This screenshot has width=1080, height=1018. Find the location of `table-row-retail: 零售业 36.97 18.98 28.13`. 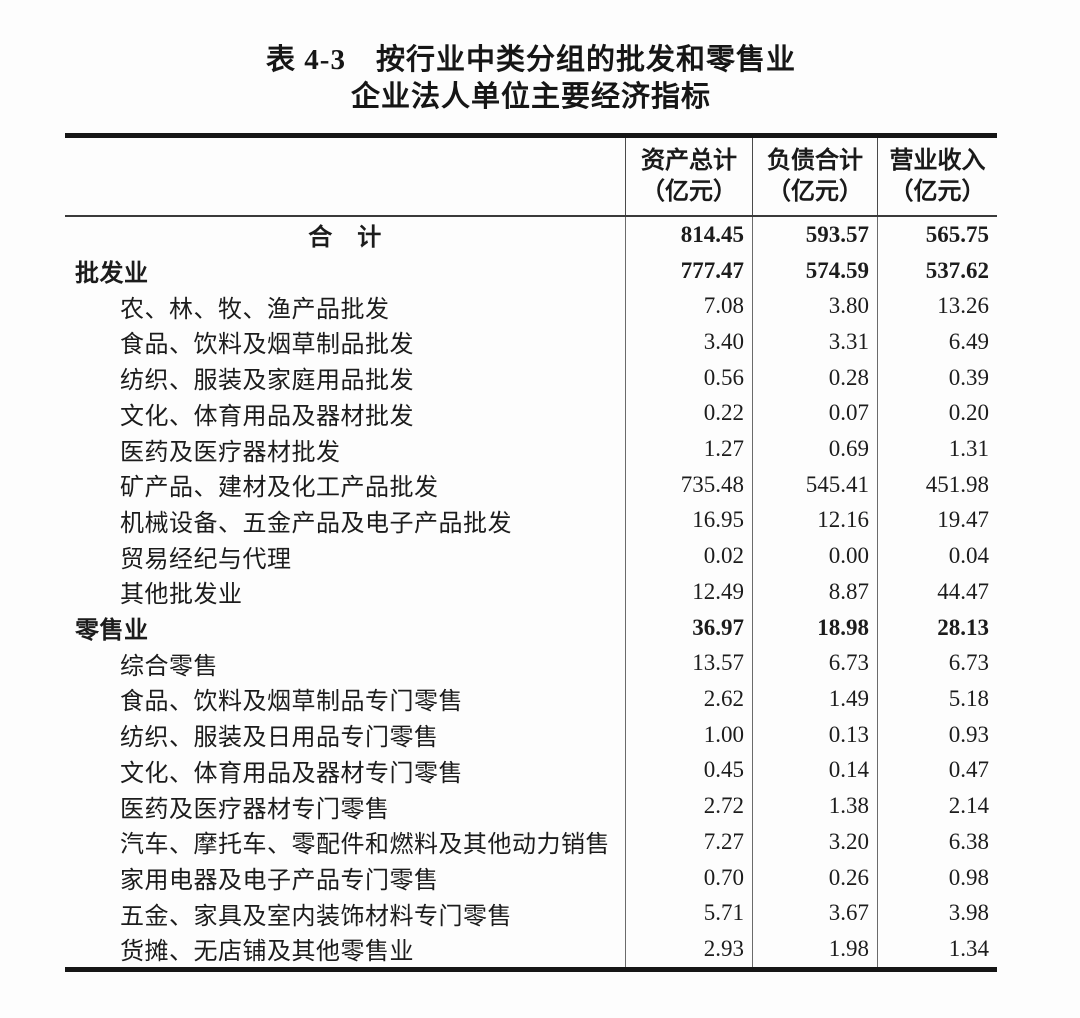

table-row-retail: 零售业 36.97 18.98 28.13 is located at coordinates (531, 627).